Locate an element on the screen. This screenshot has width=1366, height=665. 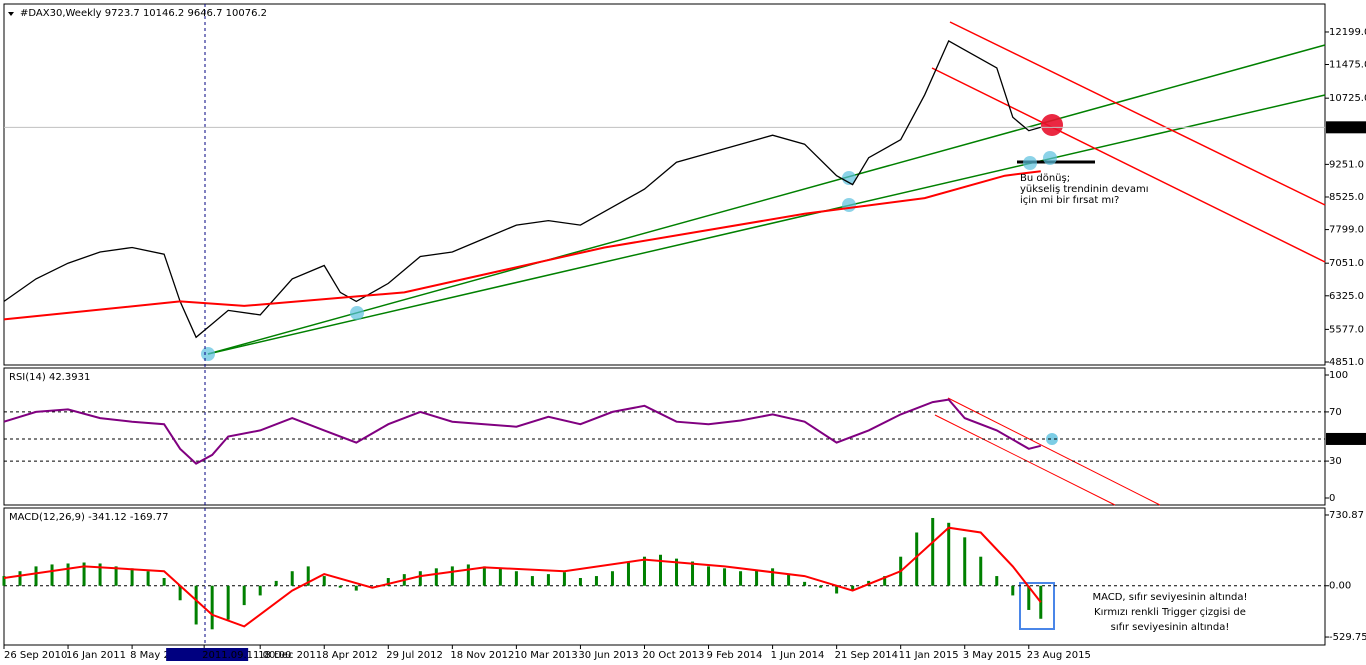
x-tick-label: 16 Jan 2011 is located at coordinates (96, 655).